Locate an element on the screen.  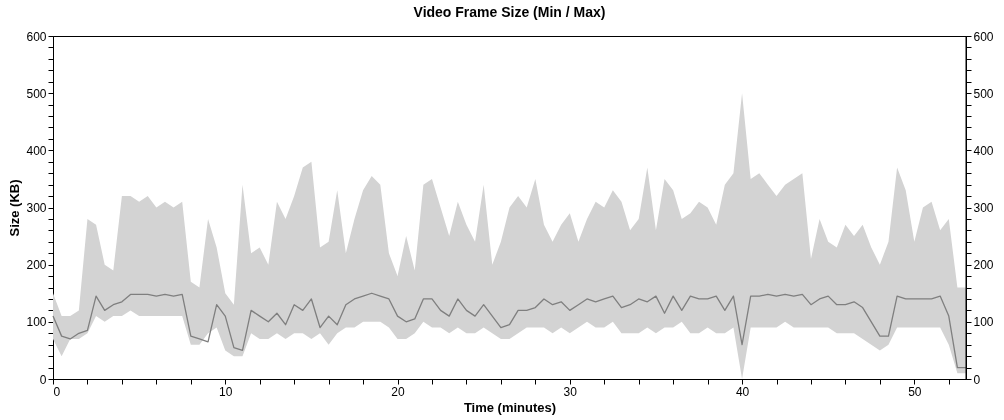
y2-tick-label: 200 is located at coordinates (983, 265).